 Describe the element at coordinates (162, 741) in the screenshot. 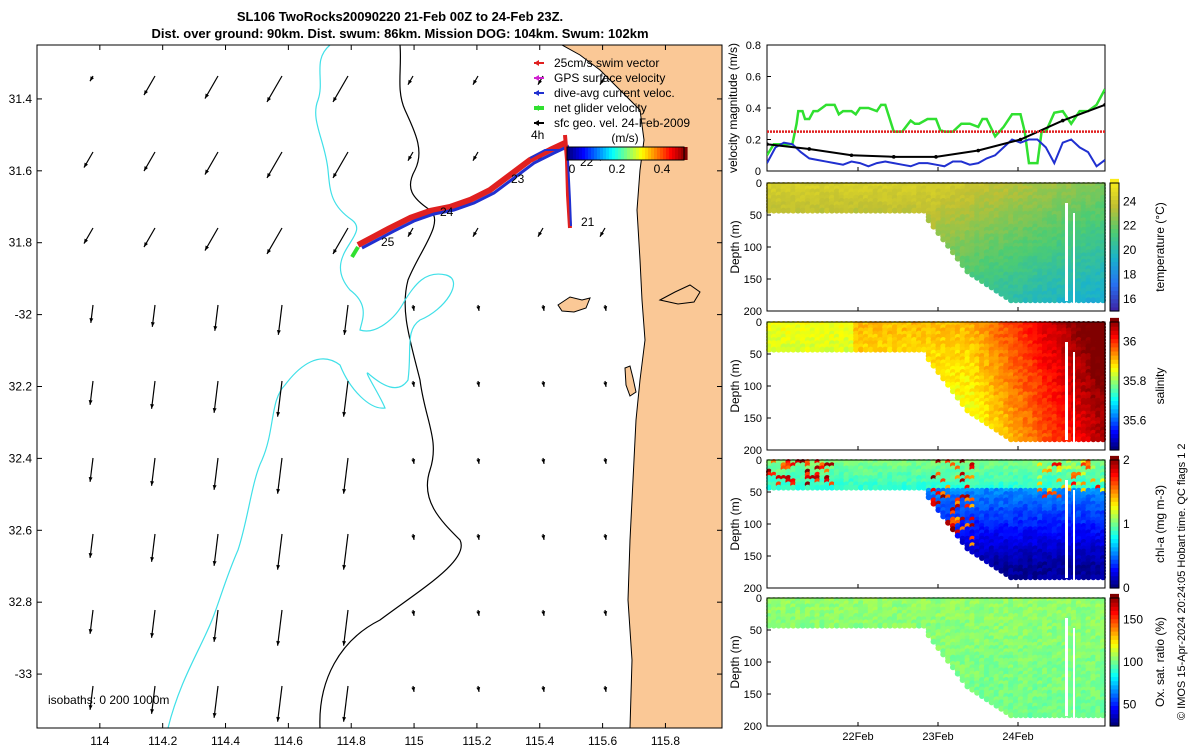

I see `map-xtick-label: 114.2` at that location.